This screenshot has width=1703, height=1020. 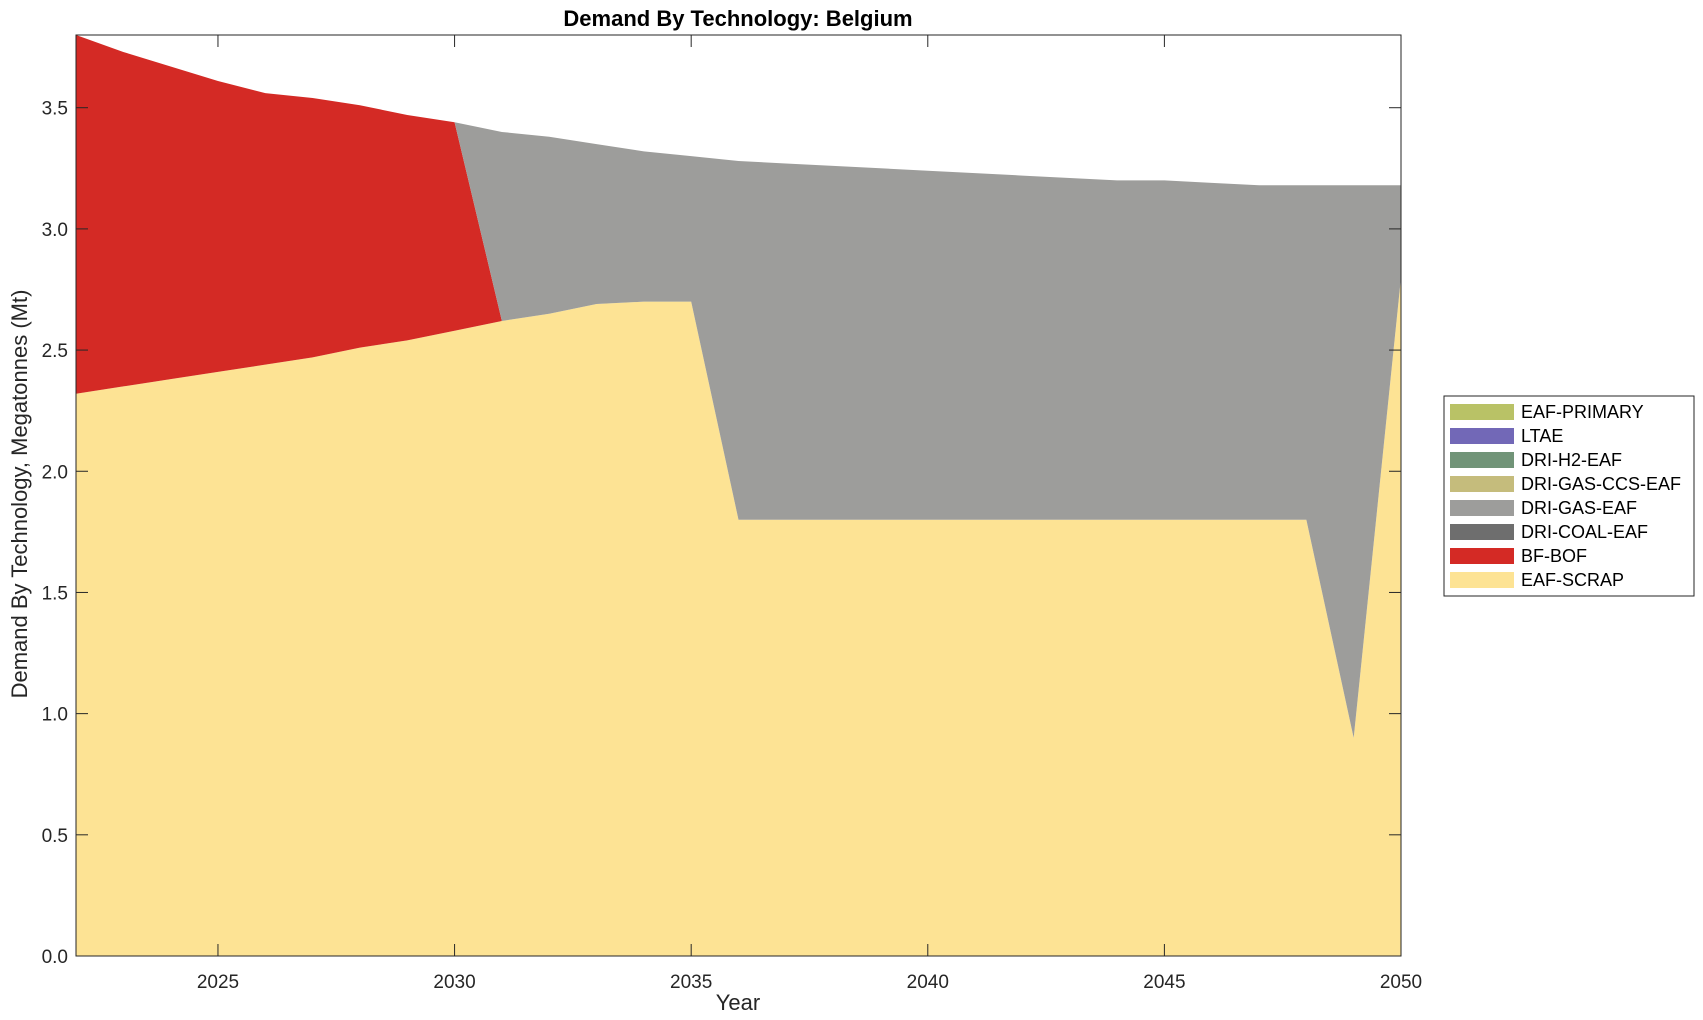 I want to click on y-tick-label: 2.5, so click(x=55, y=351).